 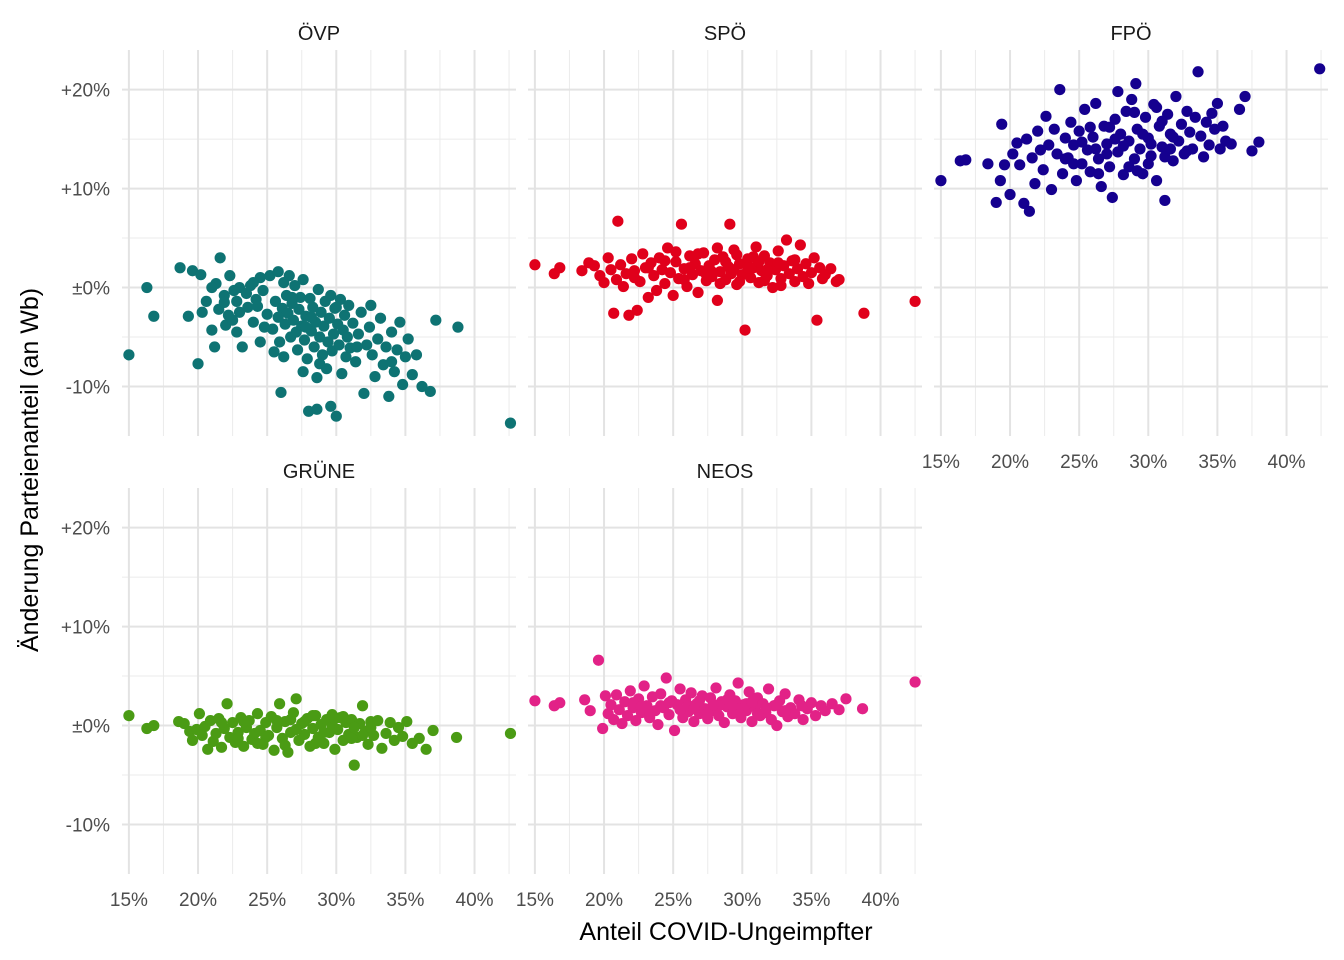 What do you see at coordinates (673, 900) in the screenshot?
I see `x-tick-label: 25%` at bounding box center [673, 900].